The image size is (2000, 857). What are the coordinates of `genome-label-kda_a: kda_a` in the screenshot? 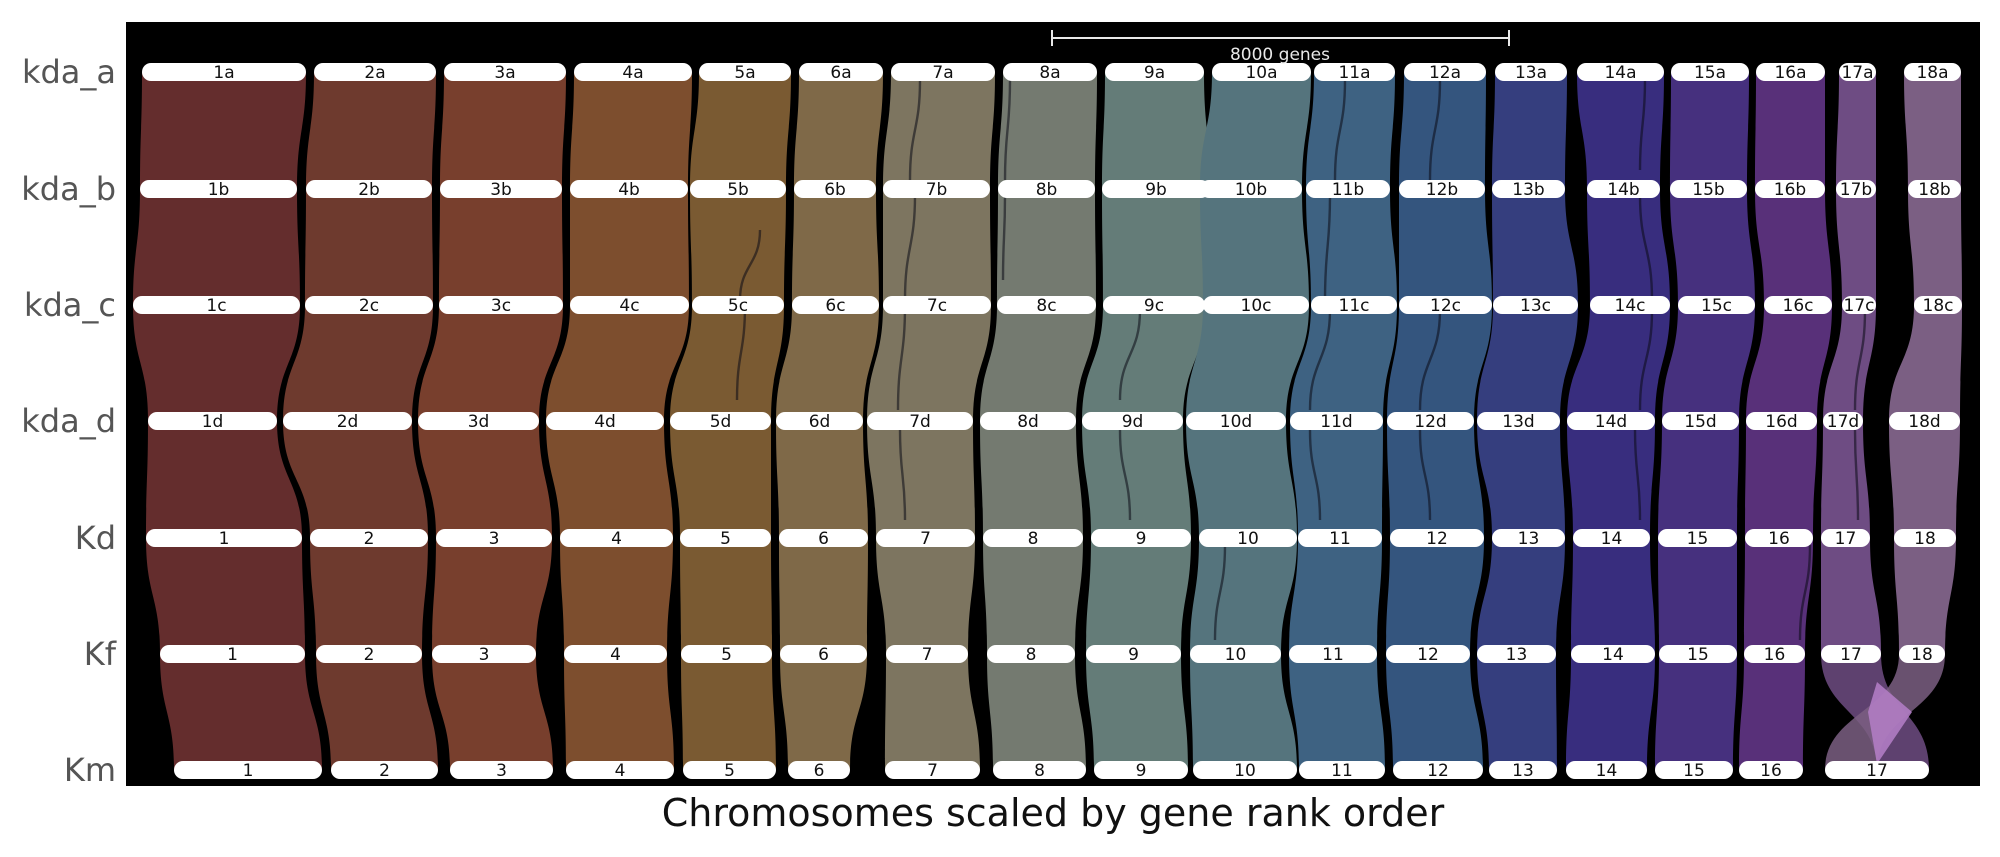 It's located at (69, 72).